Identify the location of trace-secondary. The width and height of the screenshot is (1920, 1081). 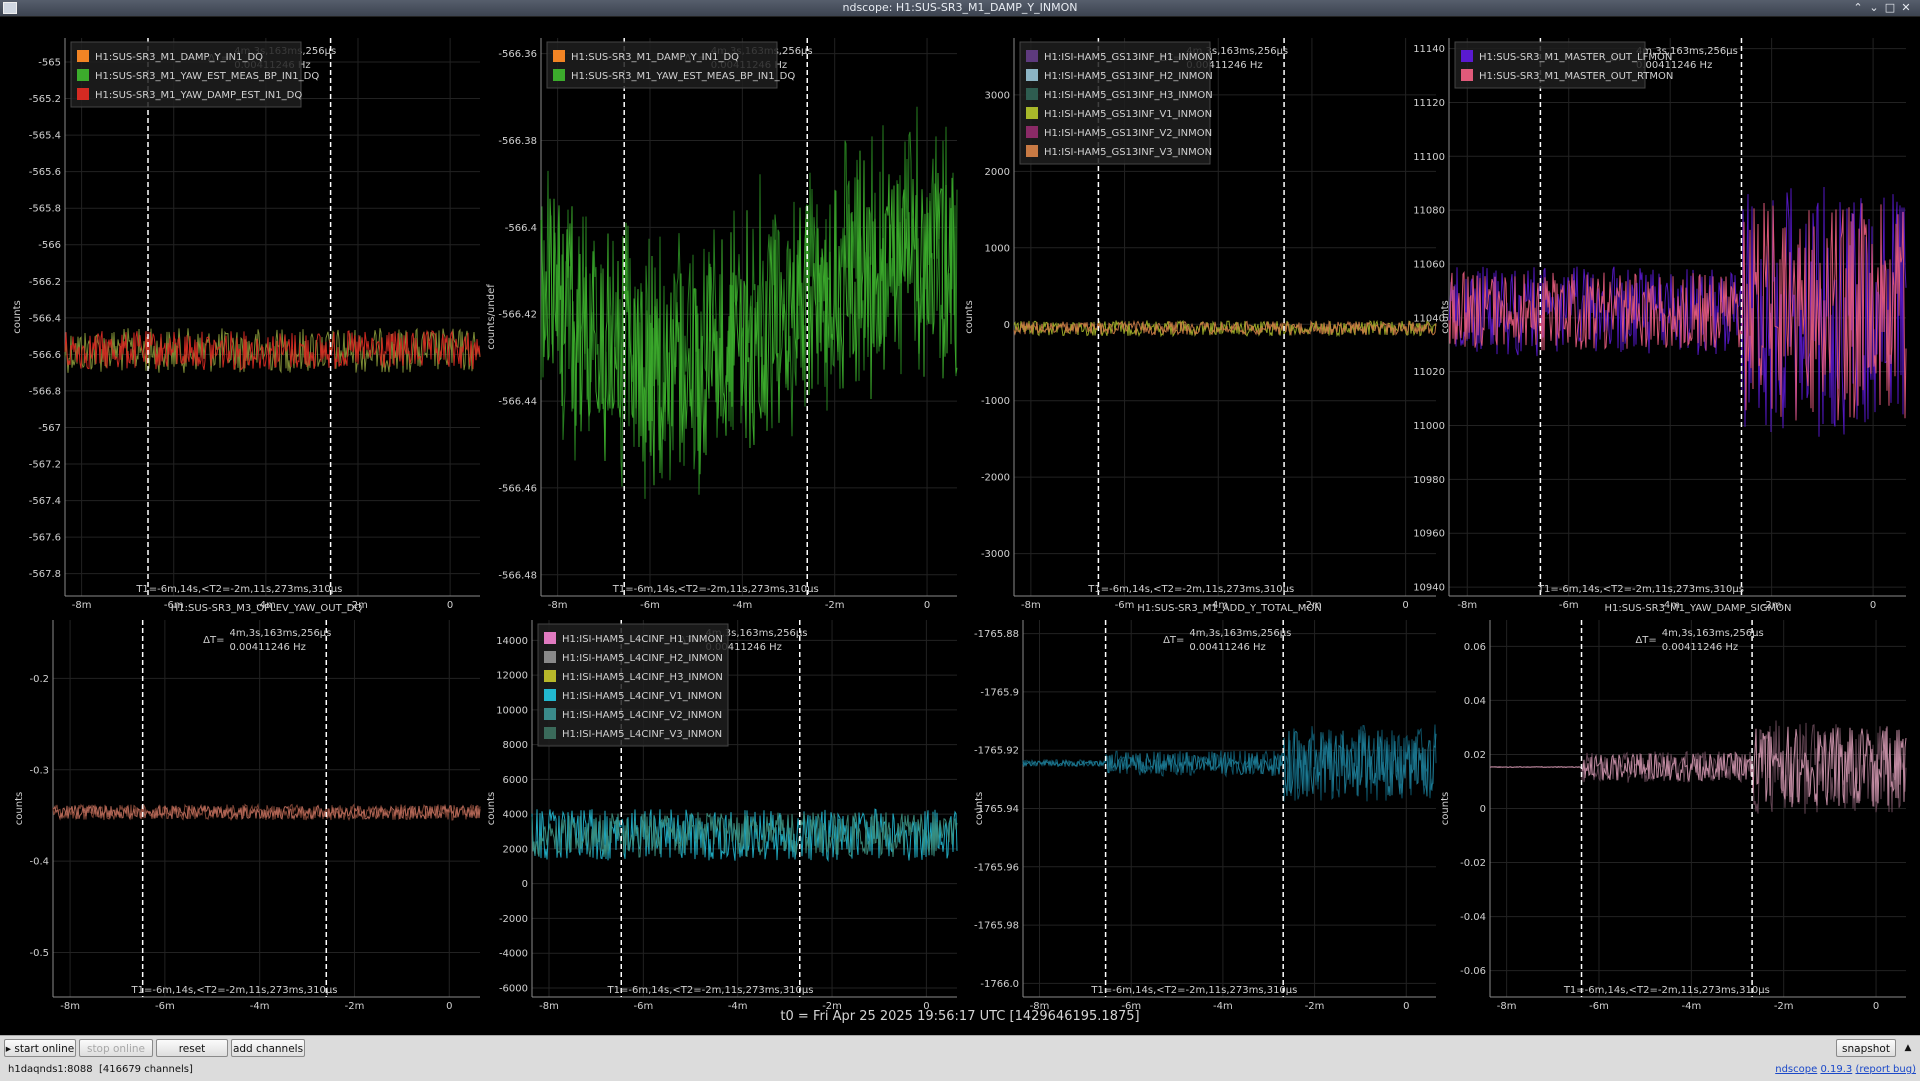
(749, 302).